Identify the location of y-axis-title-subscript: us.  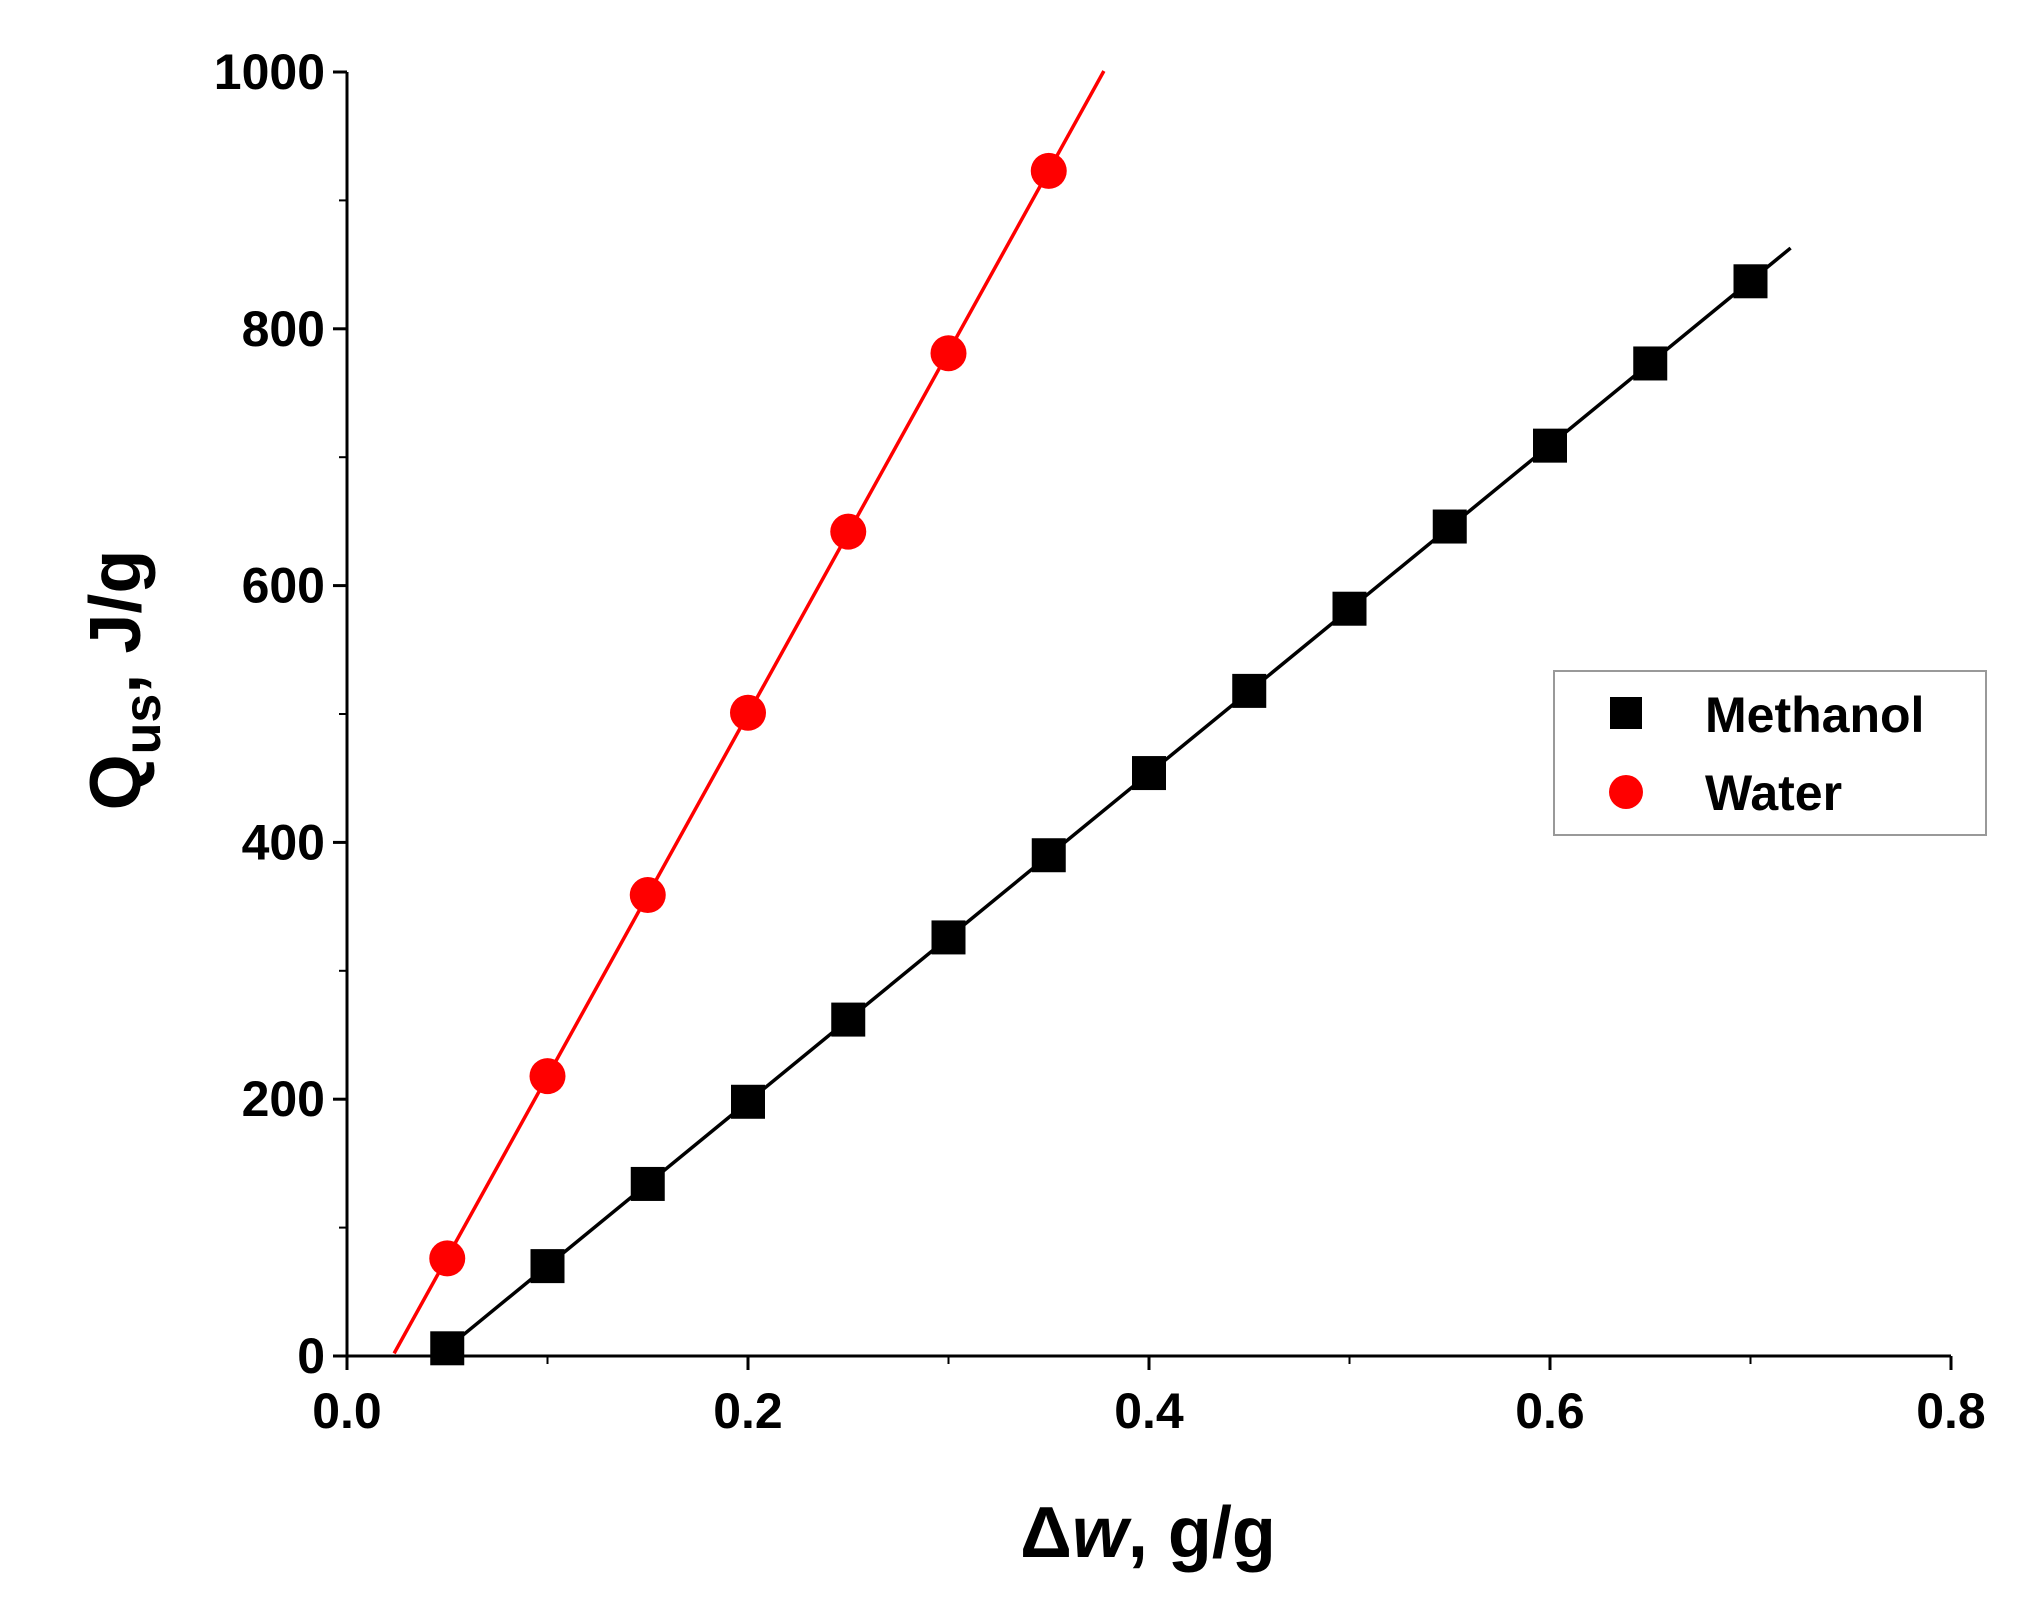
(143, 724).